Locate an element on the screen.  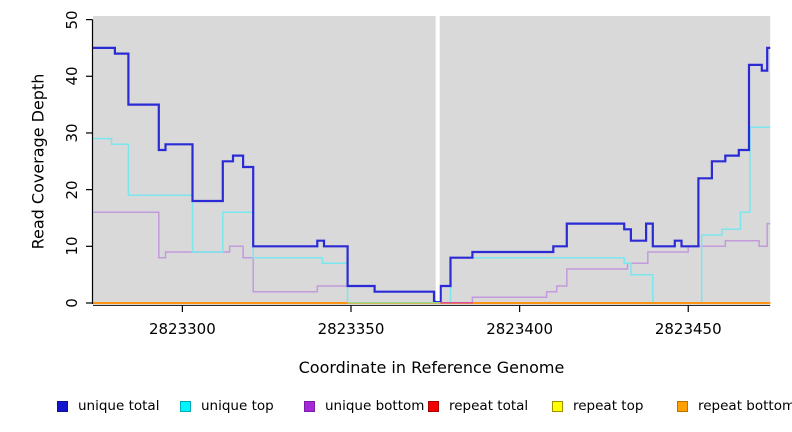
x-axis-title: Coordinate in Reference Genome is located at coordinates (431, 367).